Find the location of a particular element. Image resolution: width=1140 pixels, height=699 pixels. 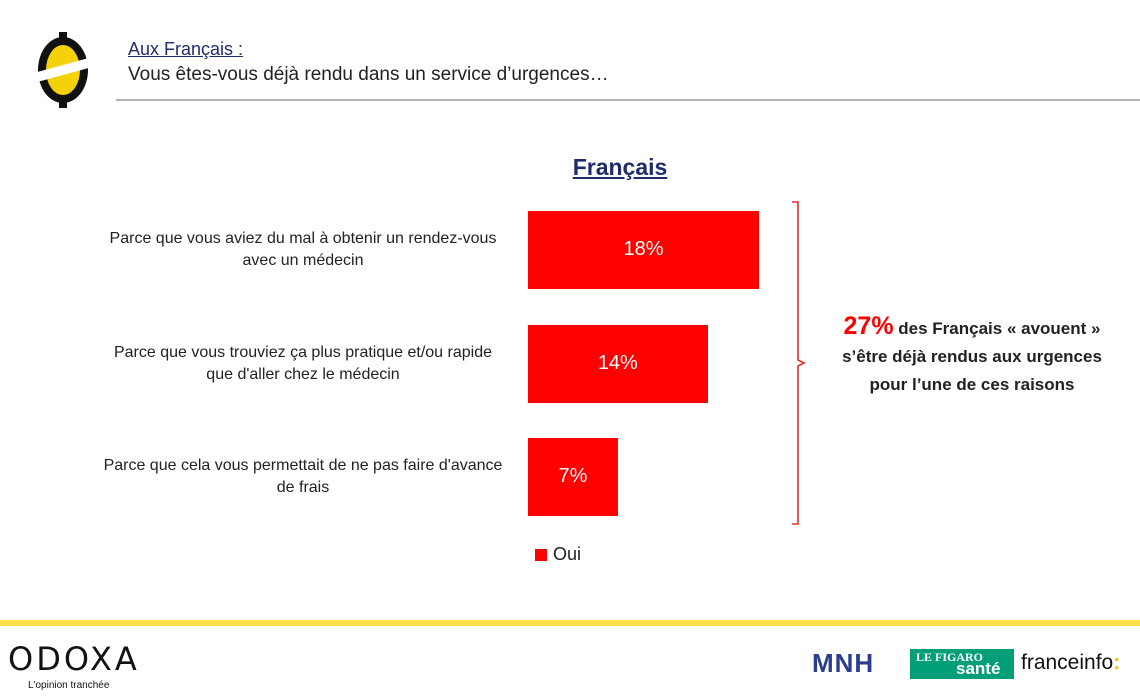

franceinfo-text: franceinfo is located at coordinates (1067, 662).